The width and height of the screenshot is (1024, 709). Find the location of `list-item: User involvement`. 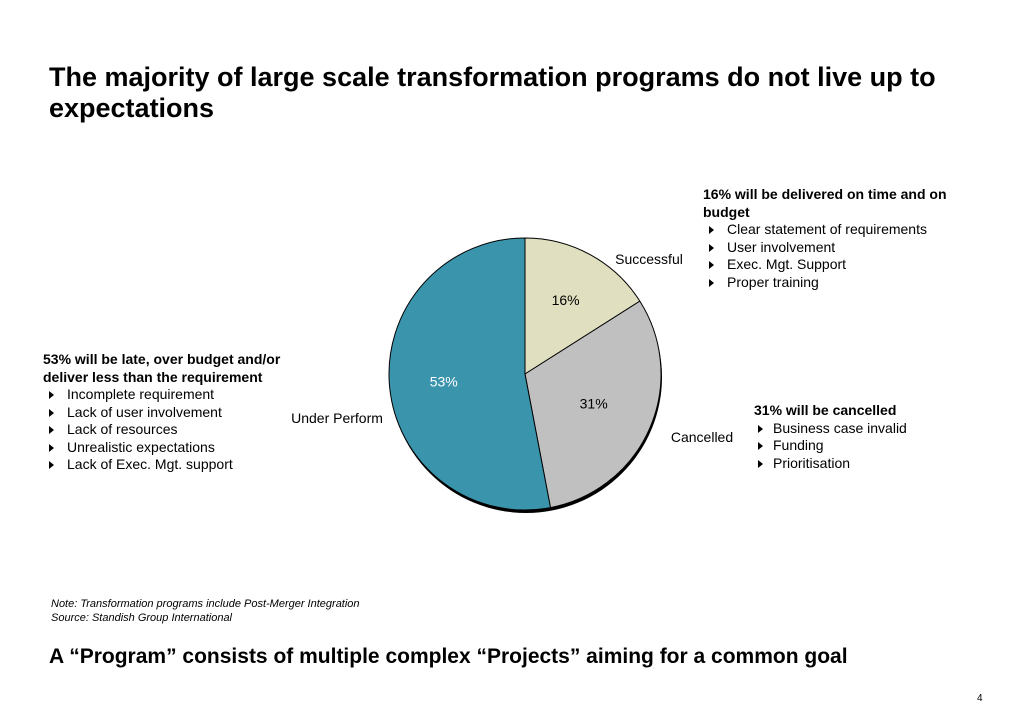

list-item: User involvement is located at coordinates (840, 248).